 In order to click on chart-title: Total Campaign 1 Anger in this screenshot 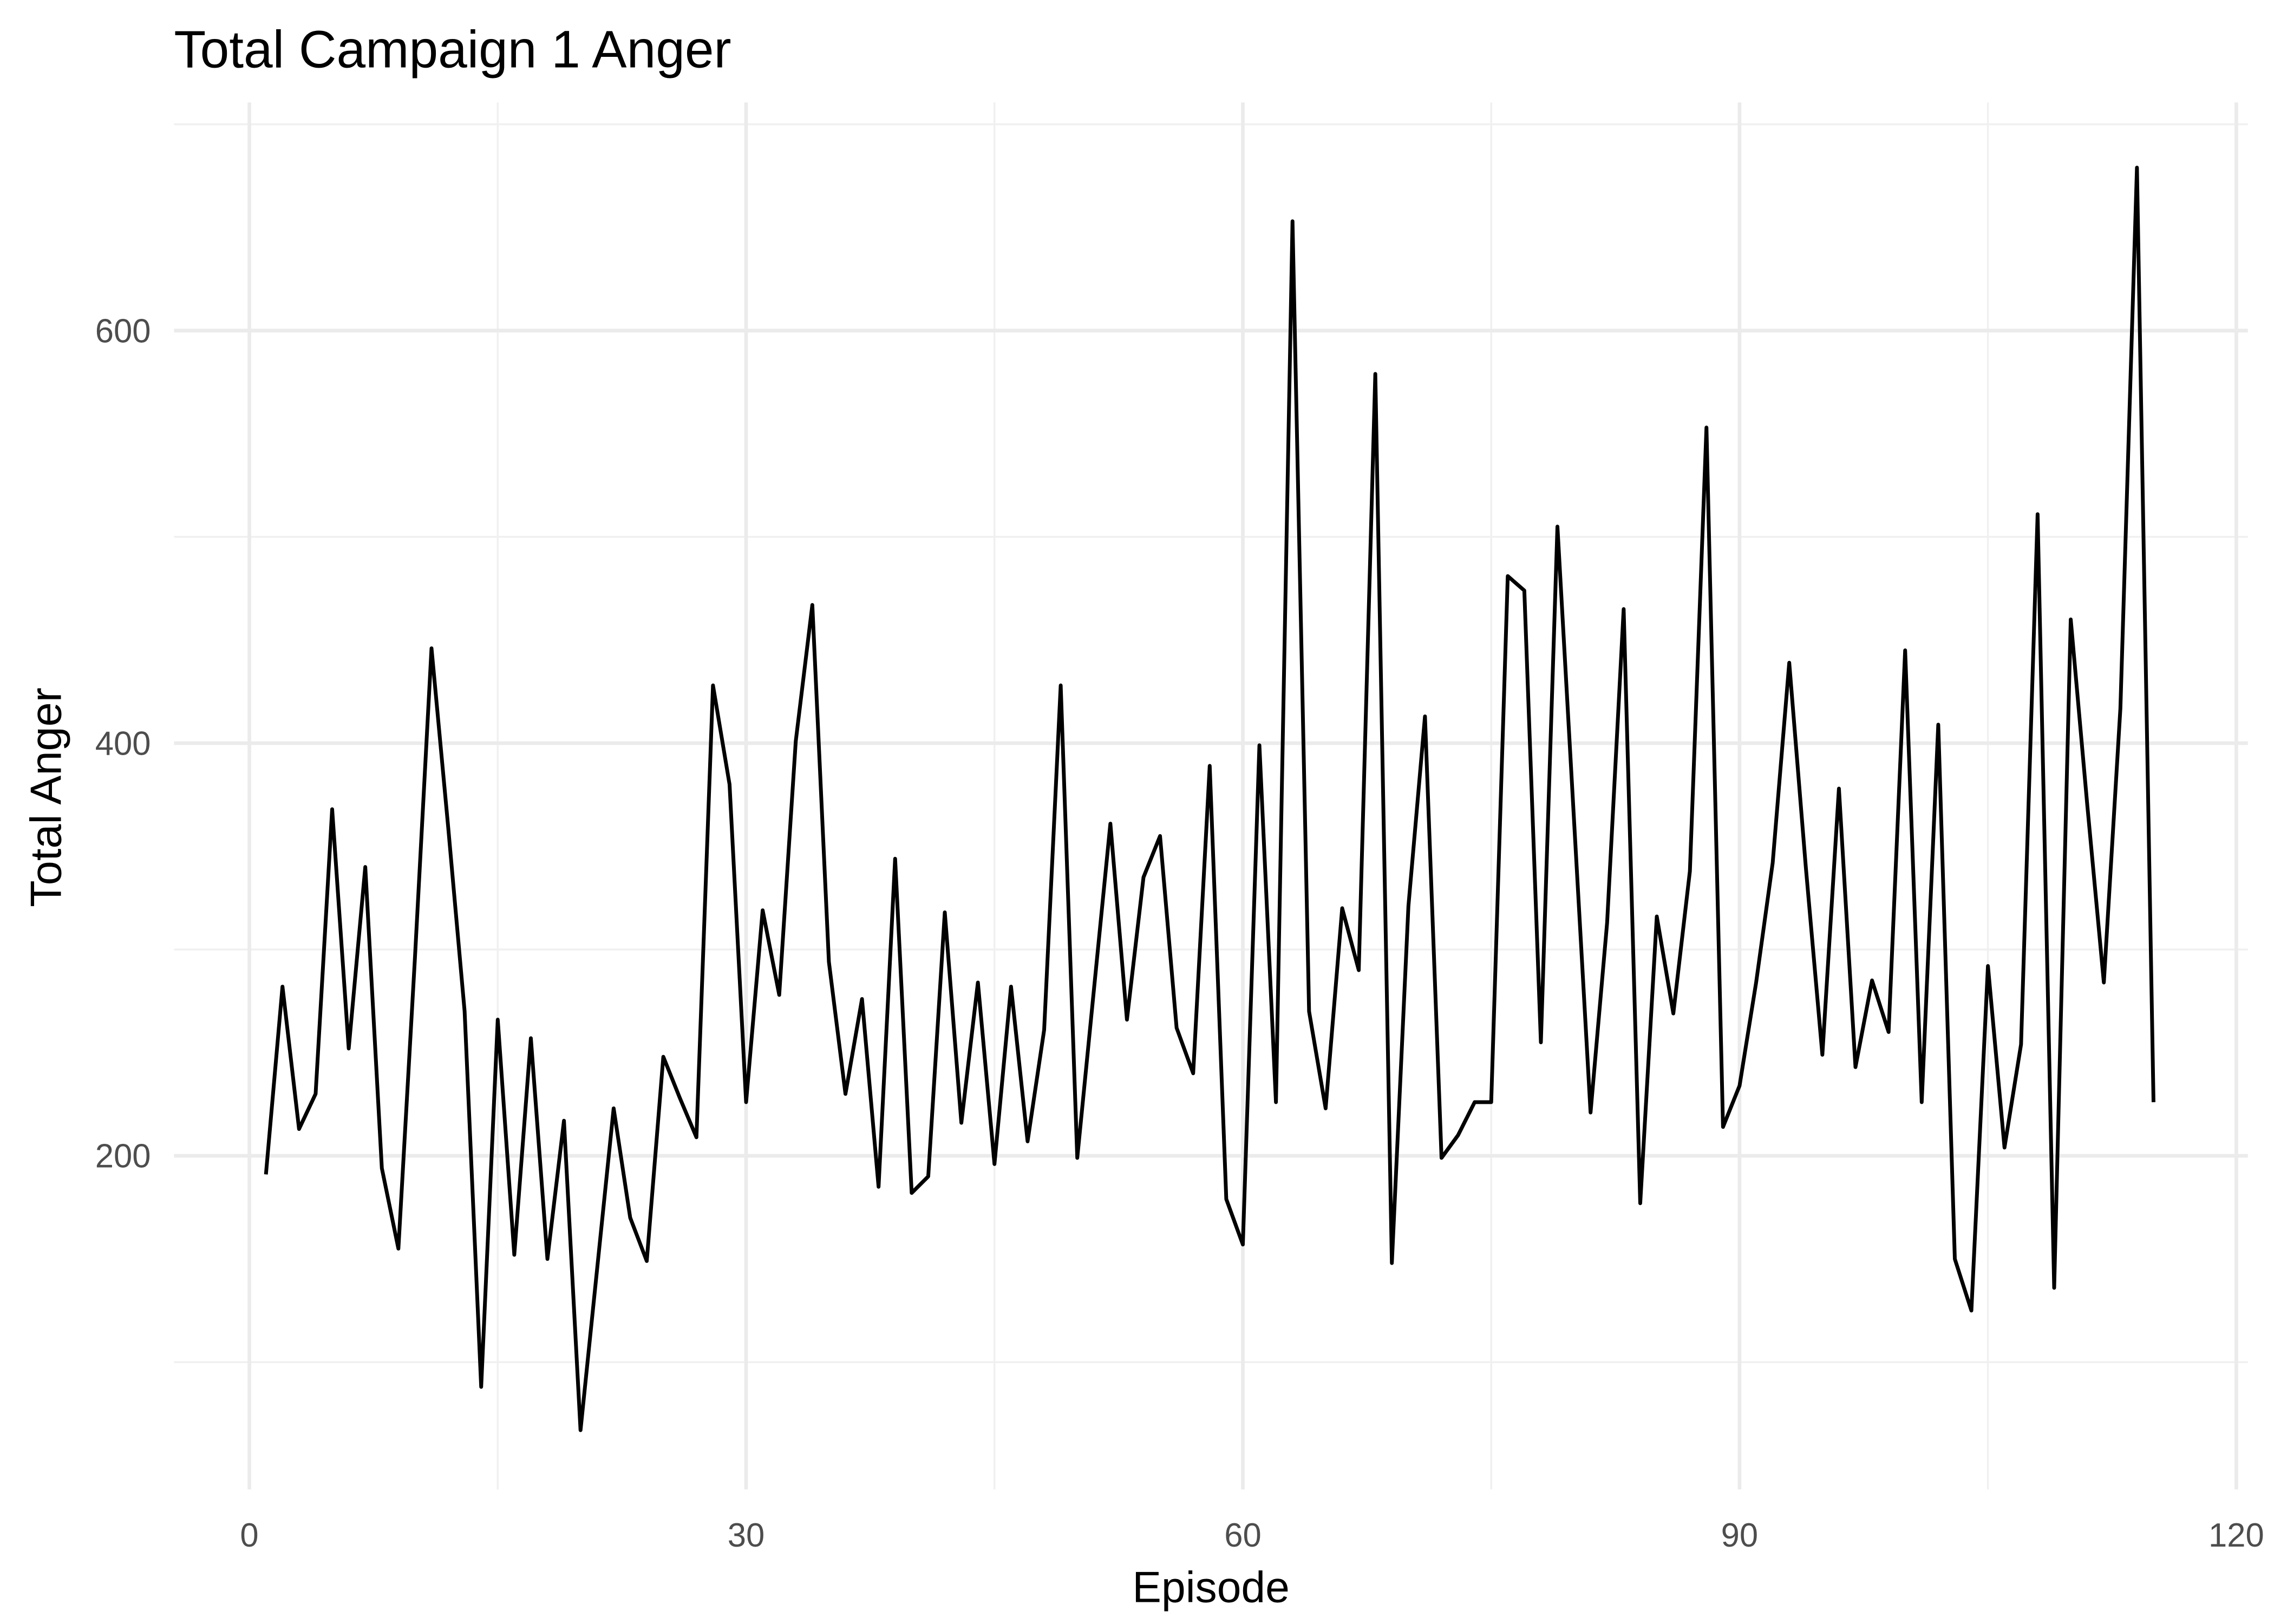, I will do `click(453, 49)`.